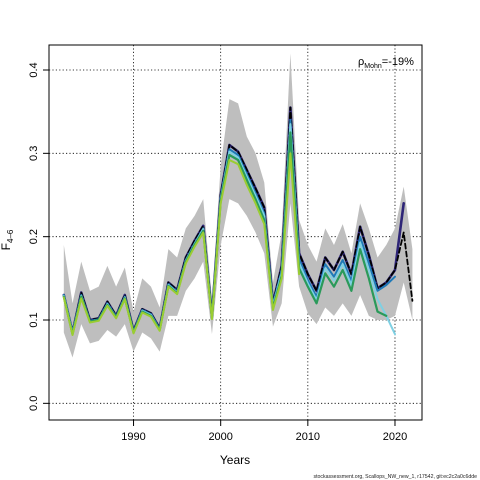  What do you see at coordinates (34, 319) in the screenshot?
I see `y-tick-label: 0.1` at bounding box center [34, 319].